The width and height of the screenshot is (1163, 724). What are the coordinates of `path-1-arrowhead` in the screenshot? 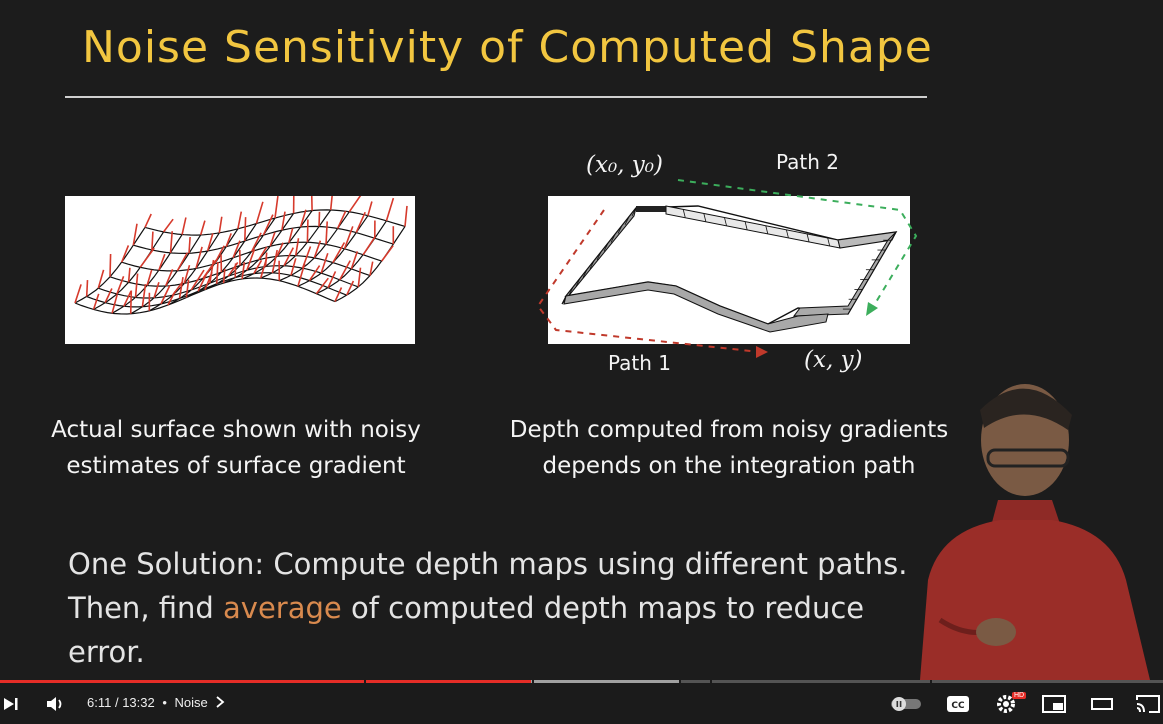 It's located at (762, 352).